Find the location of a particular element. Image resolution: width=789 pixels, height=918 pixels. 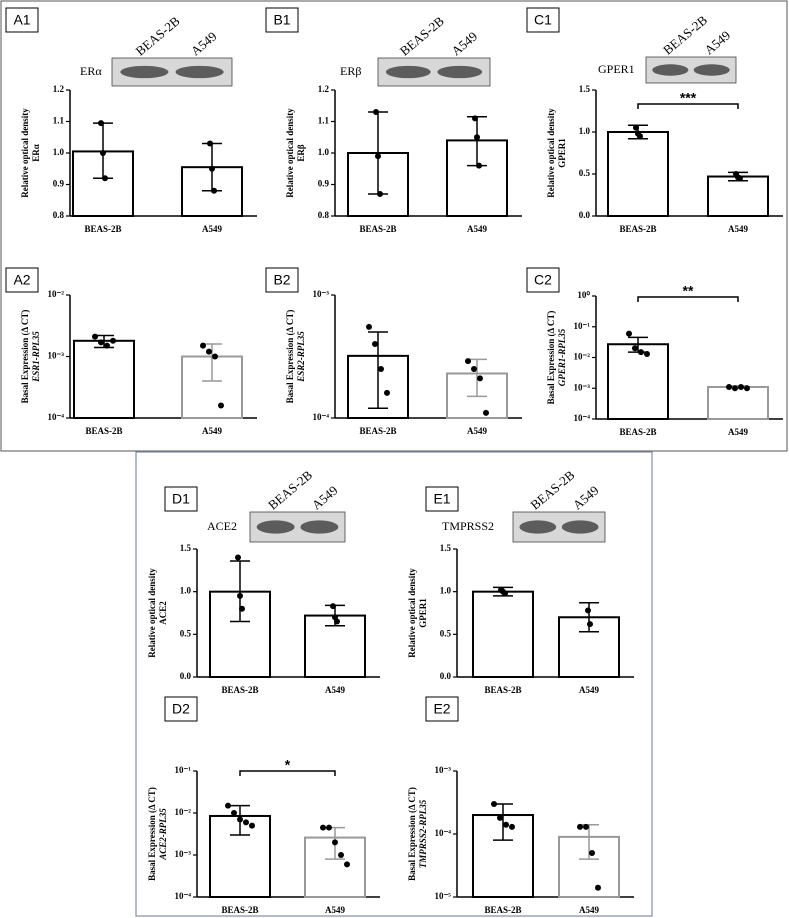

blot-protein-label: ERβ is located at coordinates (350, 71).